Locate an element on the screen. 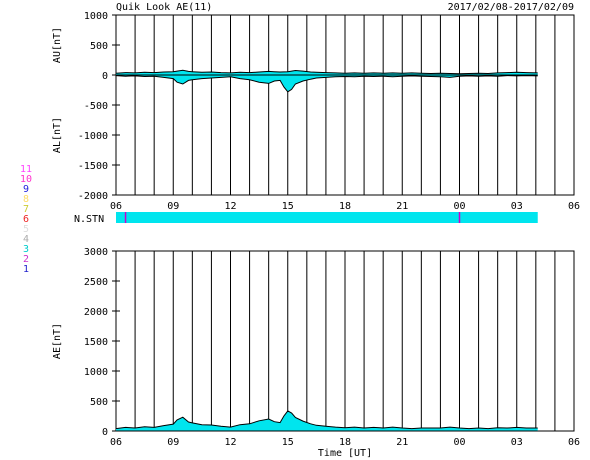 The image size is (590, 460). series-line-au is located at coordinates (326, 72).